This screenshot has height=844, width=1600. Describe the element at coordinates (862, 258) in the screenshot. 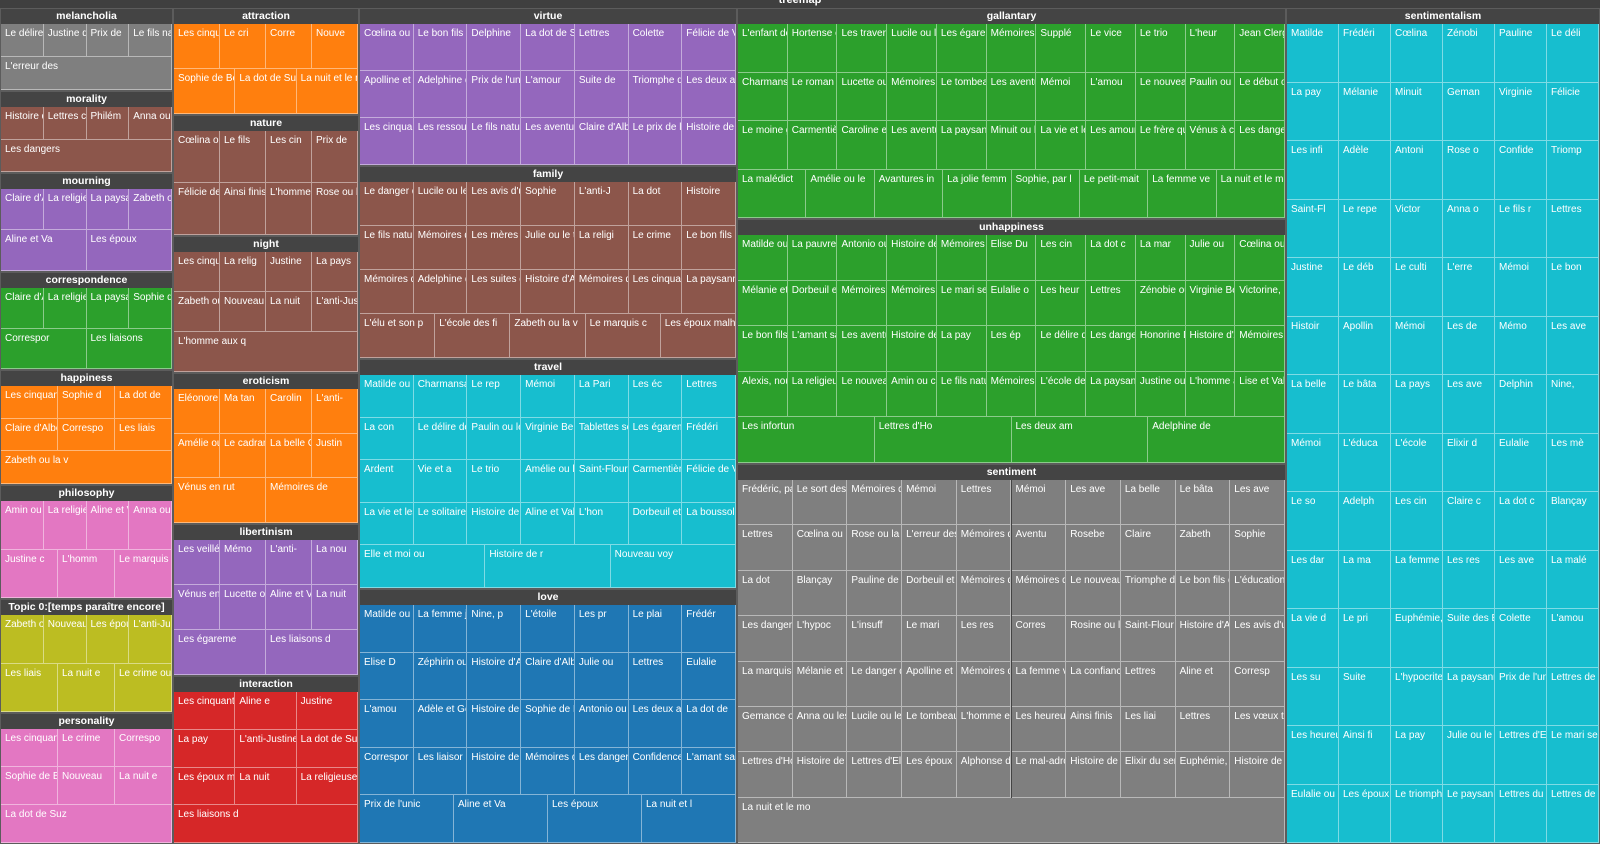

I see `treemap-leaf: Antonio ou le` at that location.